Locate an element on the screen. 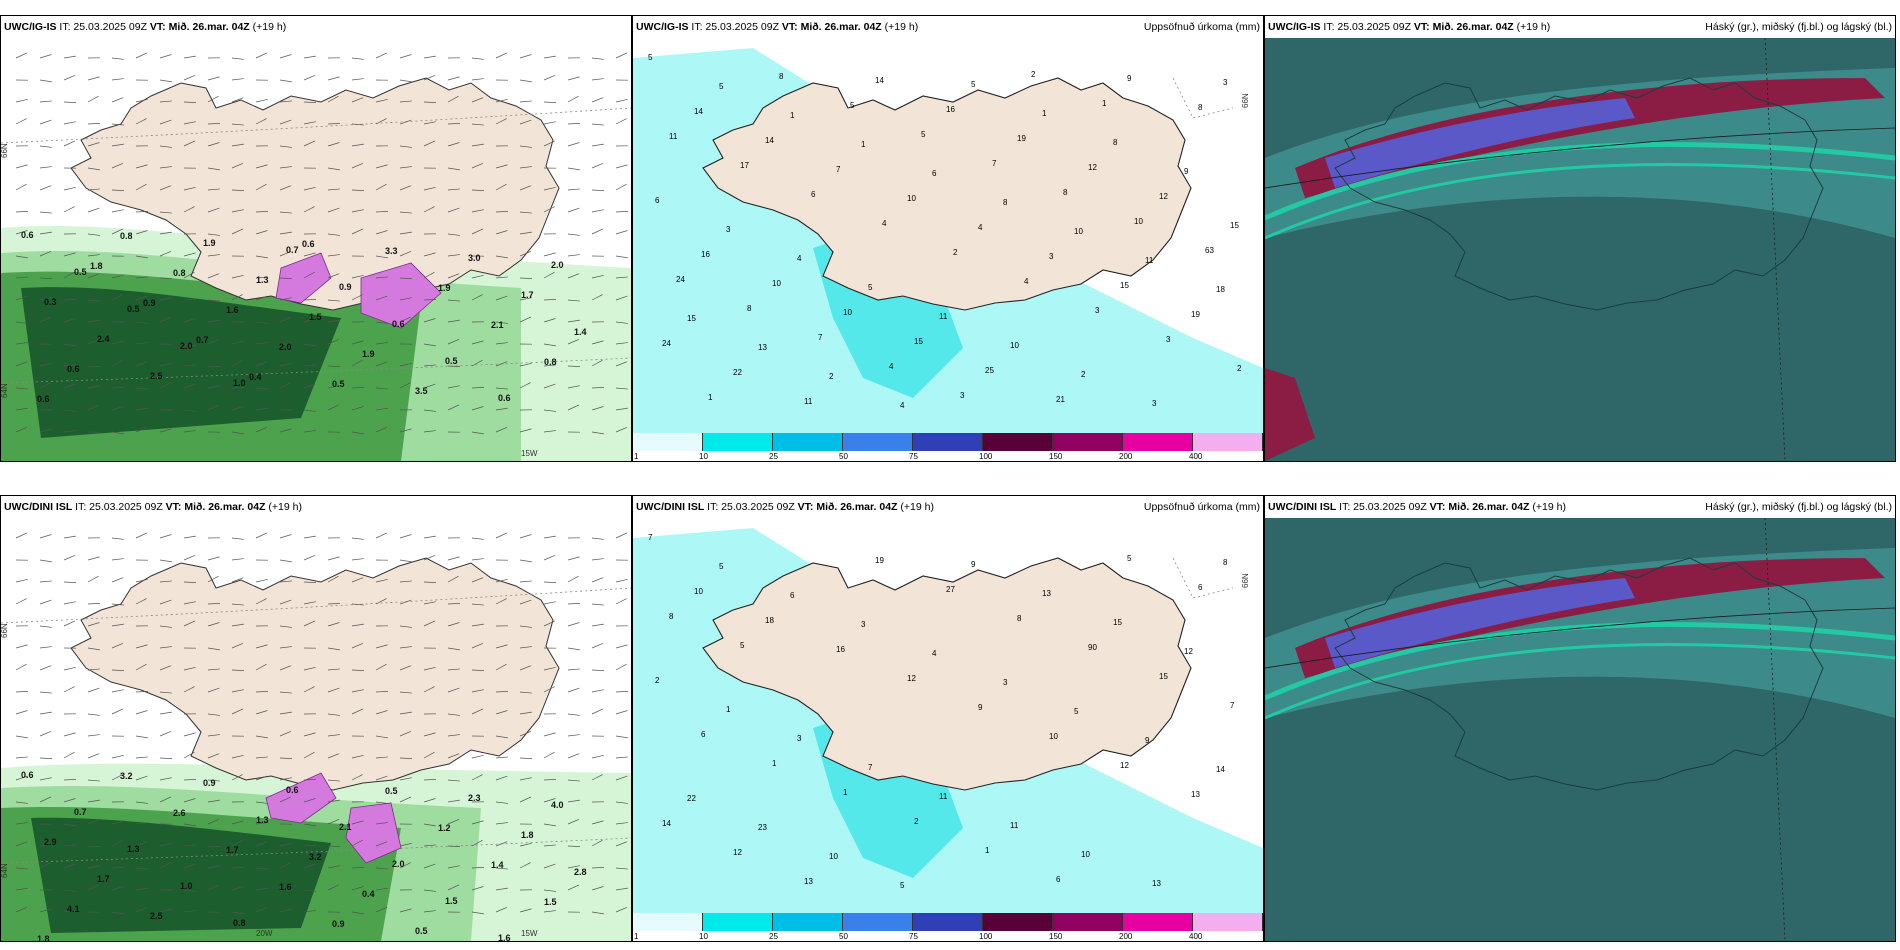  colorbar-tick: 50 is located at coordinates (843, 456).